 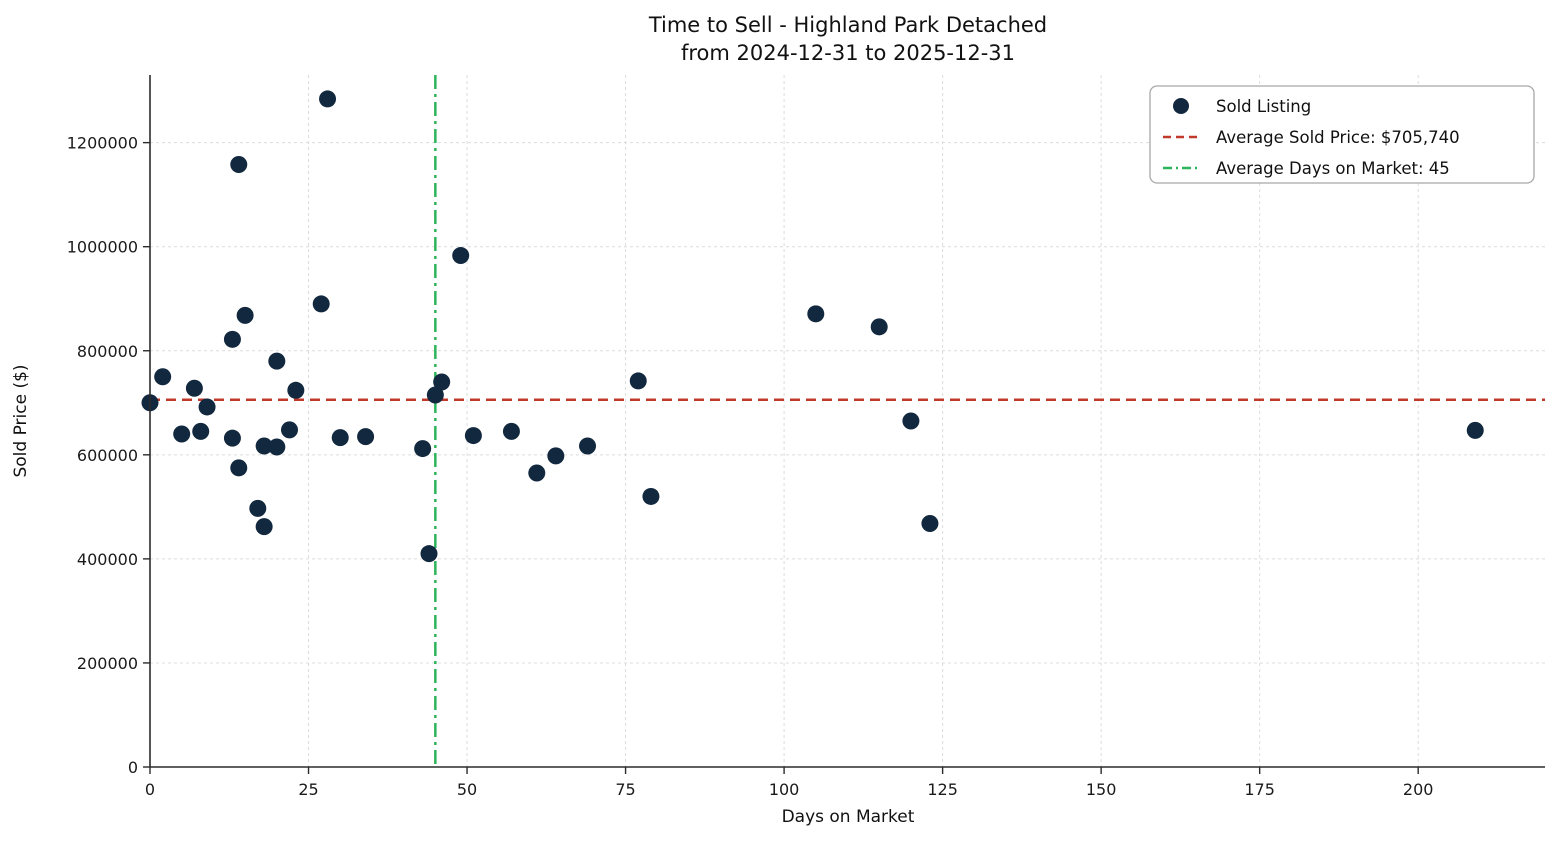 I want to click on x-tick-label: 100, so click(x=784, y=789).